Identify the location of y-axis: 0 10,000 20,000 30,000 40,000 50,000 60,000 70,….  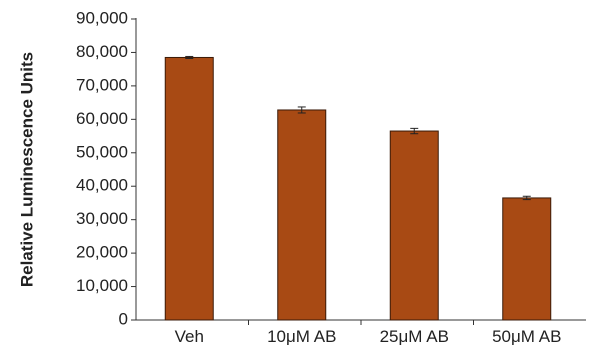
(106, 168).